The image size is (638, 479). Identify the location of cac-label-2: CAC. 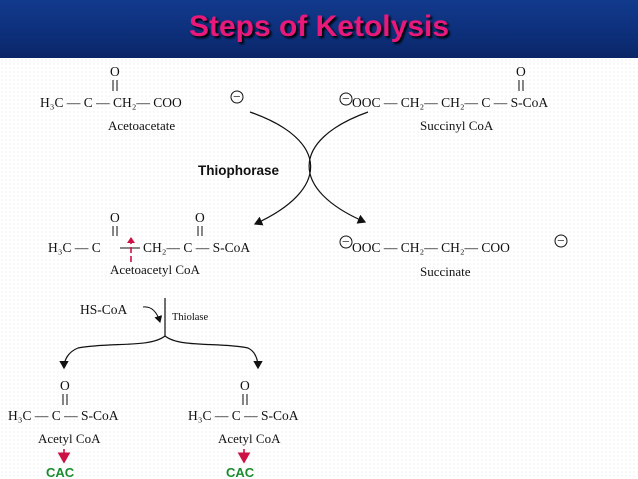
(240, 472).